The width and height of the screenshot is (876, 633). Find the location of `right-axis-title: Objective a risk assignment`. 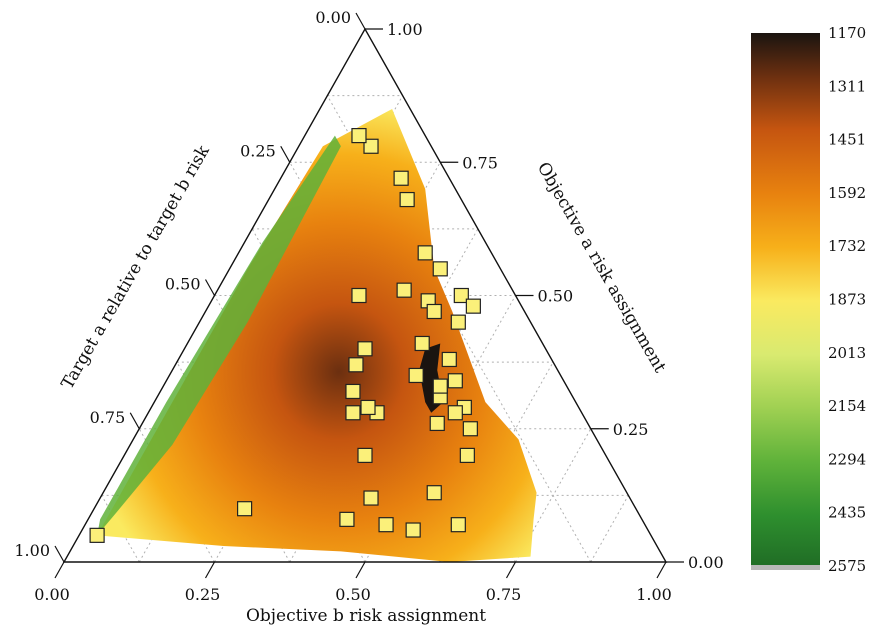

right-axis-title: Objective a risk assignment is located at coordinates (601, 267).